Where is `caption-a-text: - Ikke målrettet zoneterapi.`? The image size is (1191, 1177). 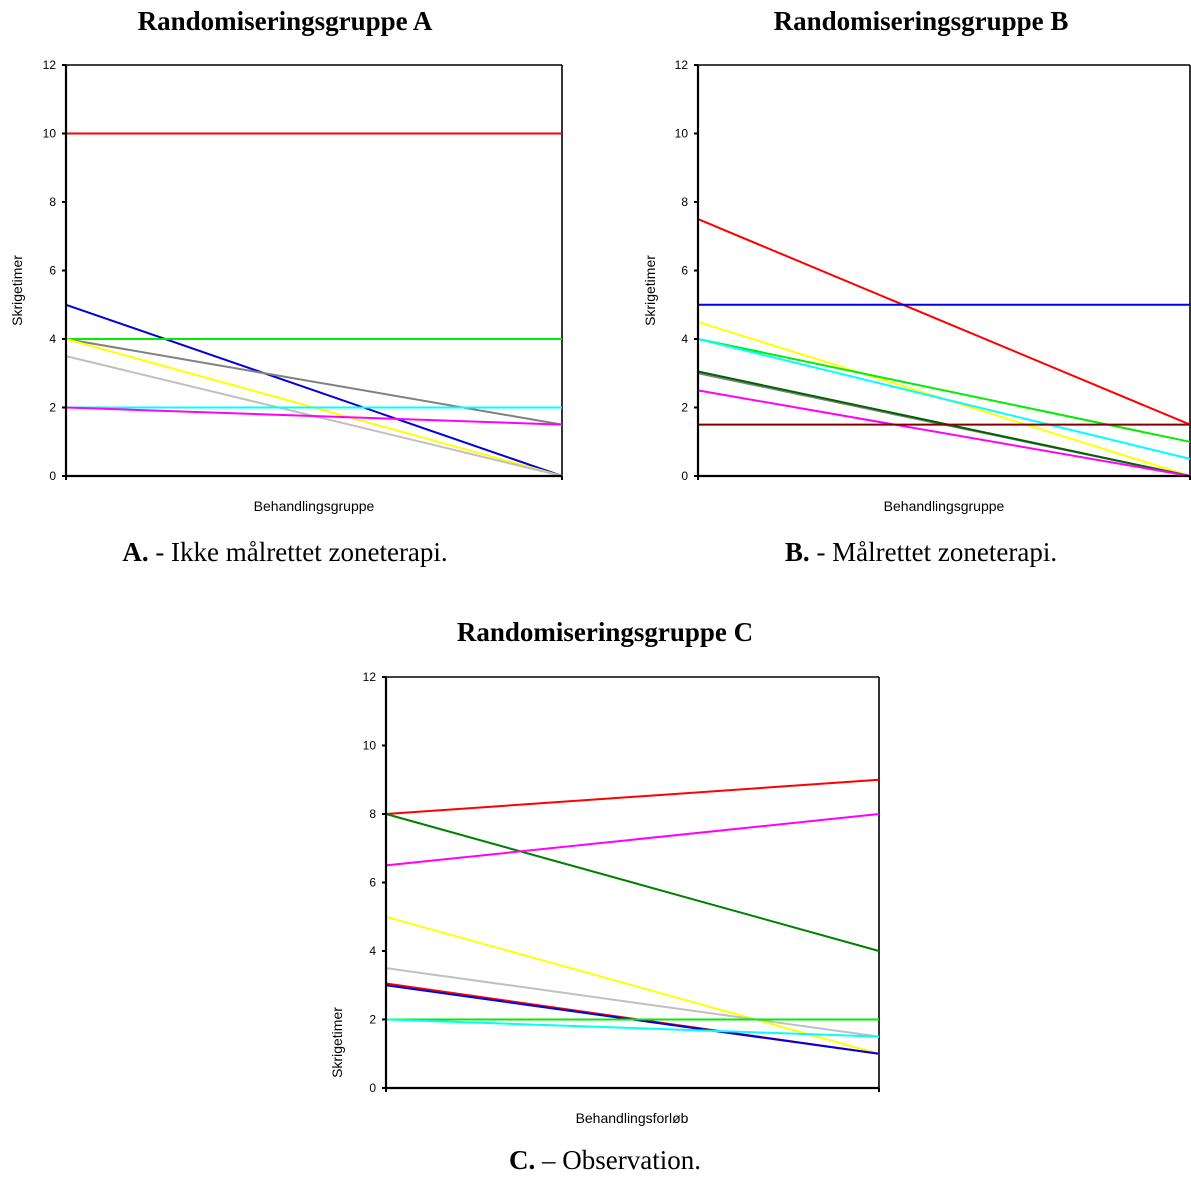
caption-a-text: - Ikke målrettet zoneterapi. is located at coordinates (298, 552).